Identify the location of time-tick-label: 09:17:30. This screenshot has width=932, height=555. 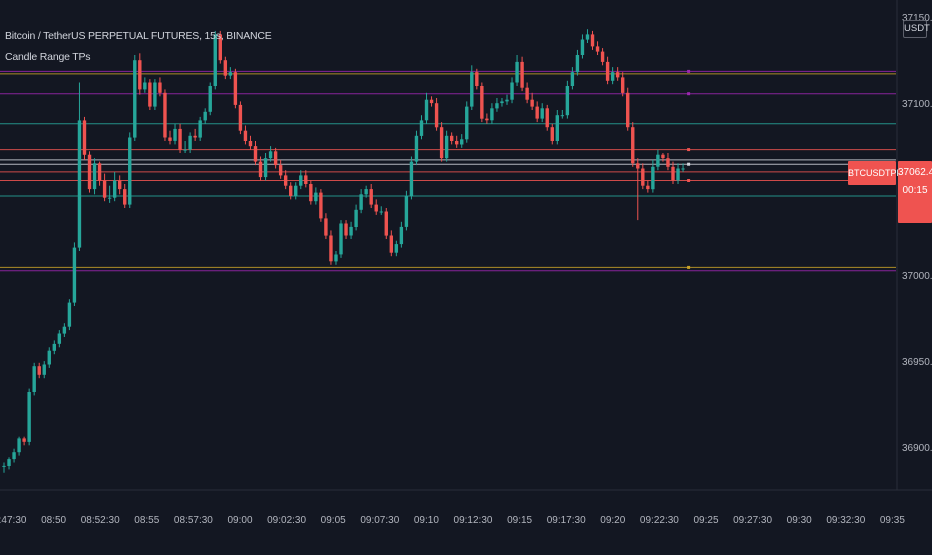
(566, 520).